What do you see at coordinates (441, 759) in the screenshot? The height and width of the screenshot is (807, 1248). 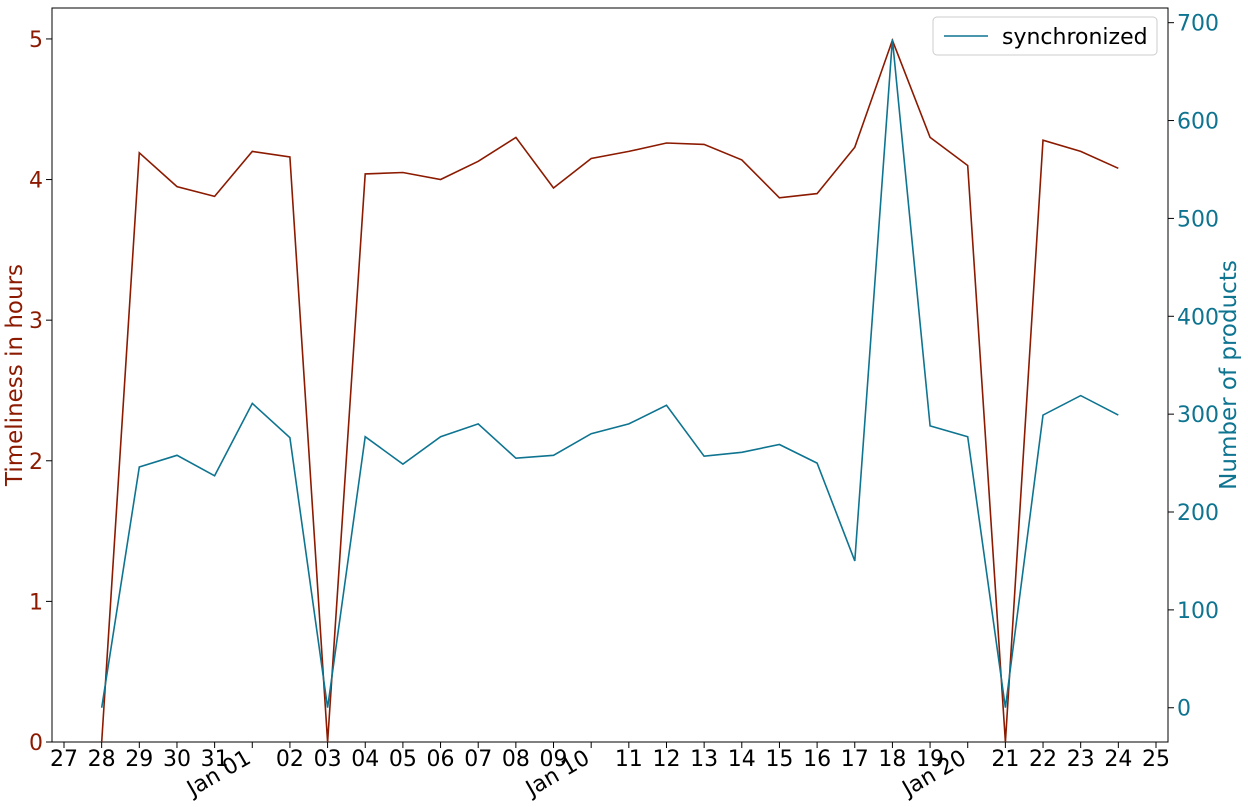 I see `x-tick-label: 06` at bounding box center [441, 759].